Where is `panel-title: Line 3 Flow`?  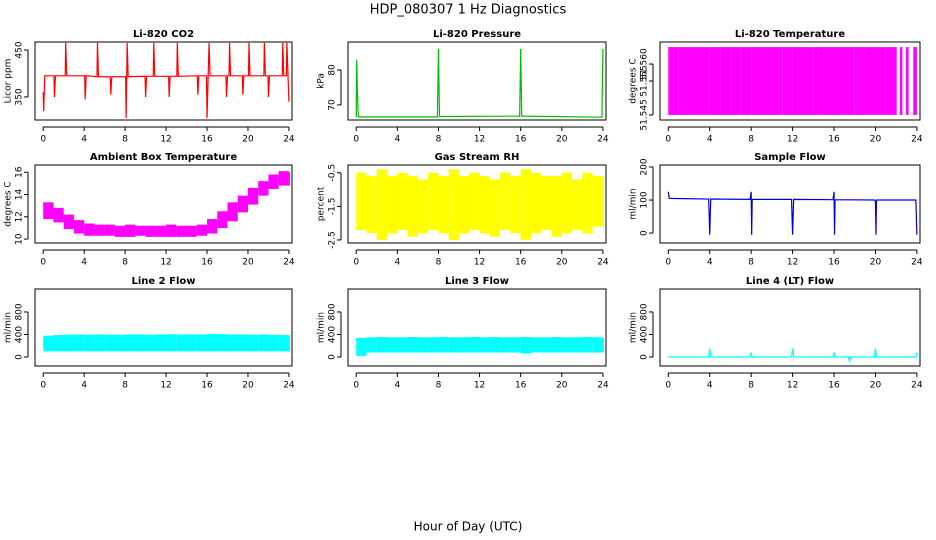 panel-title: Line 3 Flow is located at coordinates (477, 281).